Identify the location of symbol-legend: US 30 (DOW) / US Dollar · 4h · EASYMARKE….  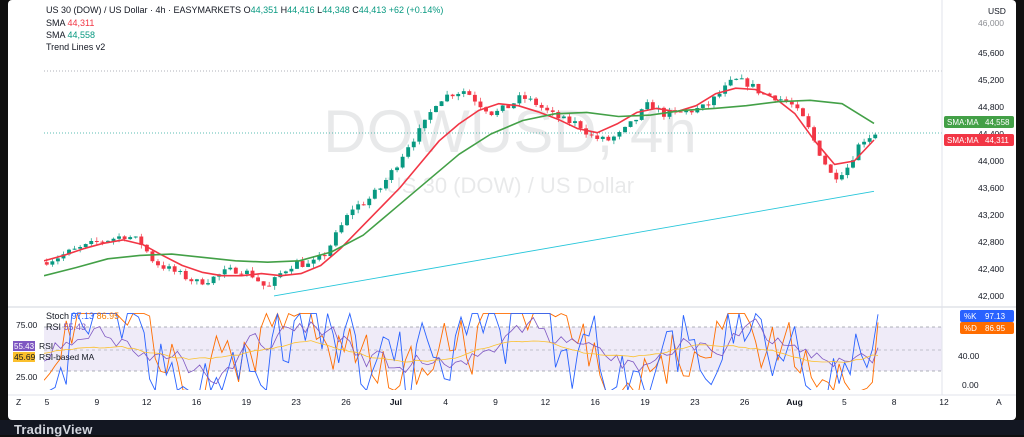
(244, 10).